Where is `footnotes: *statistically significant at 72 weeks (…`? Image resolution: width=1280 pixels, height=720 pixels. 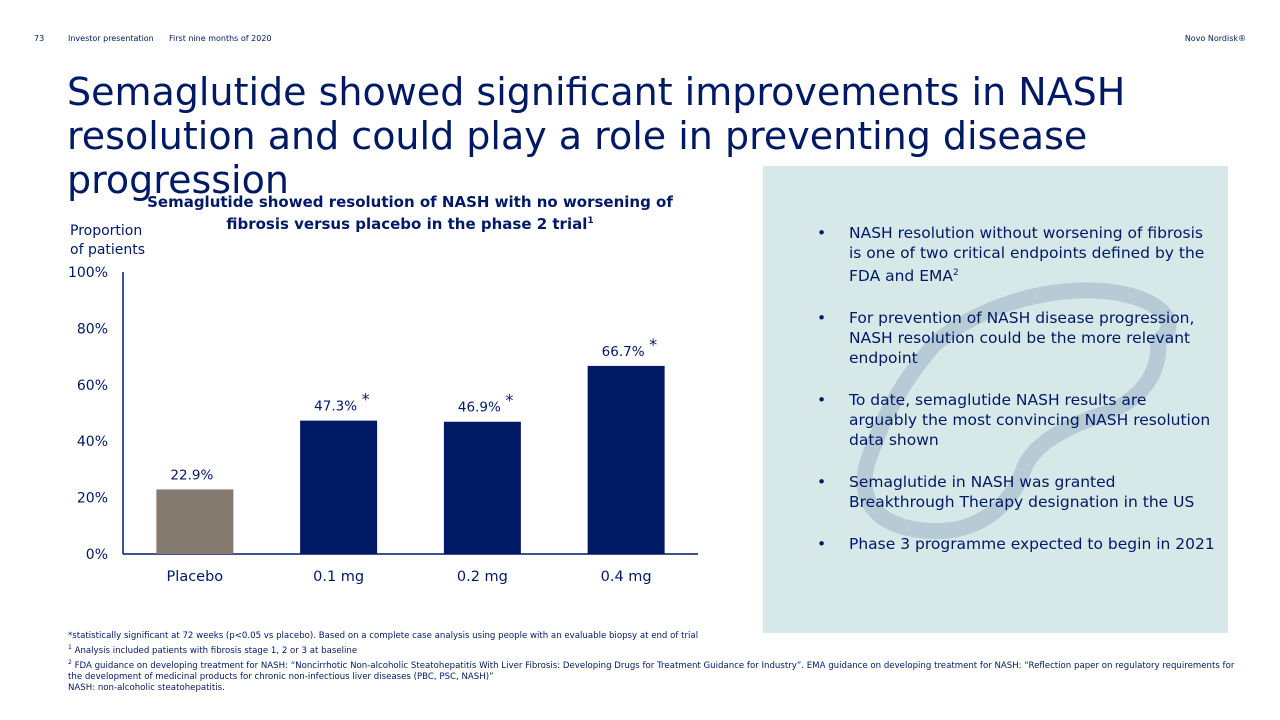 footnotes: *statistically significant at 72 weeks (… is located at coordinates (658, 662).